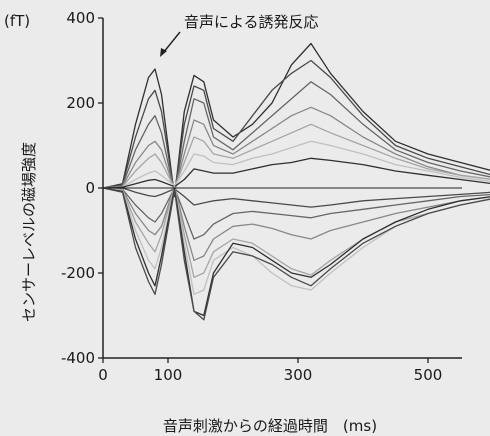  Describe the element at coordinates (17, 21) in the screenshot. I see `y-unit-label: (fT)` at that location.